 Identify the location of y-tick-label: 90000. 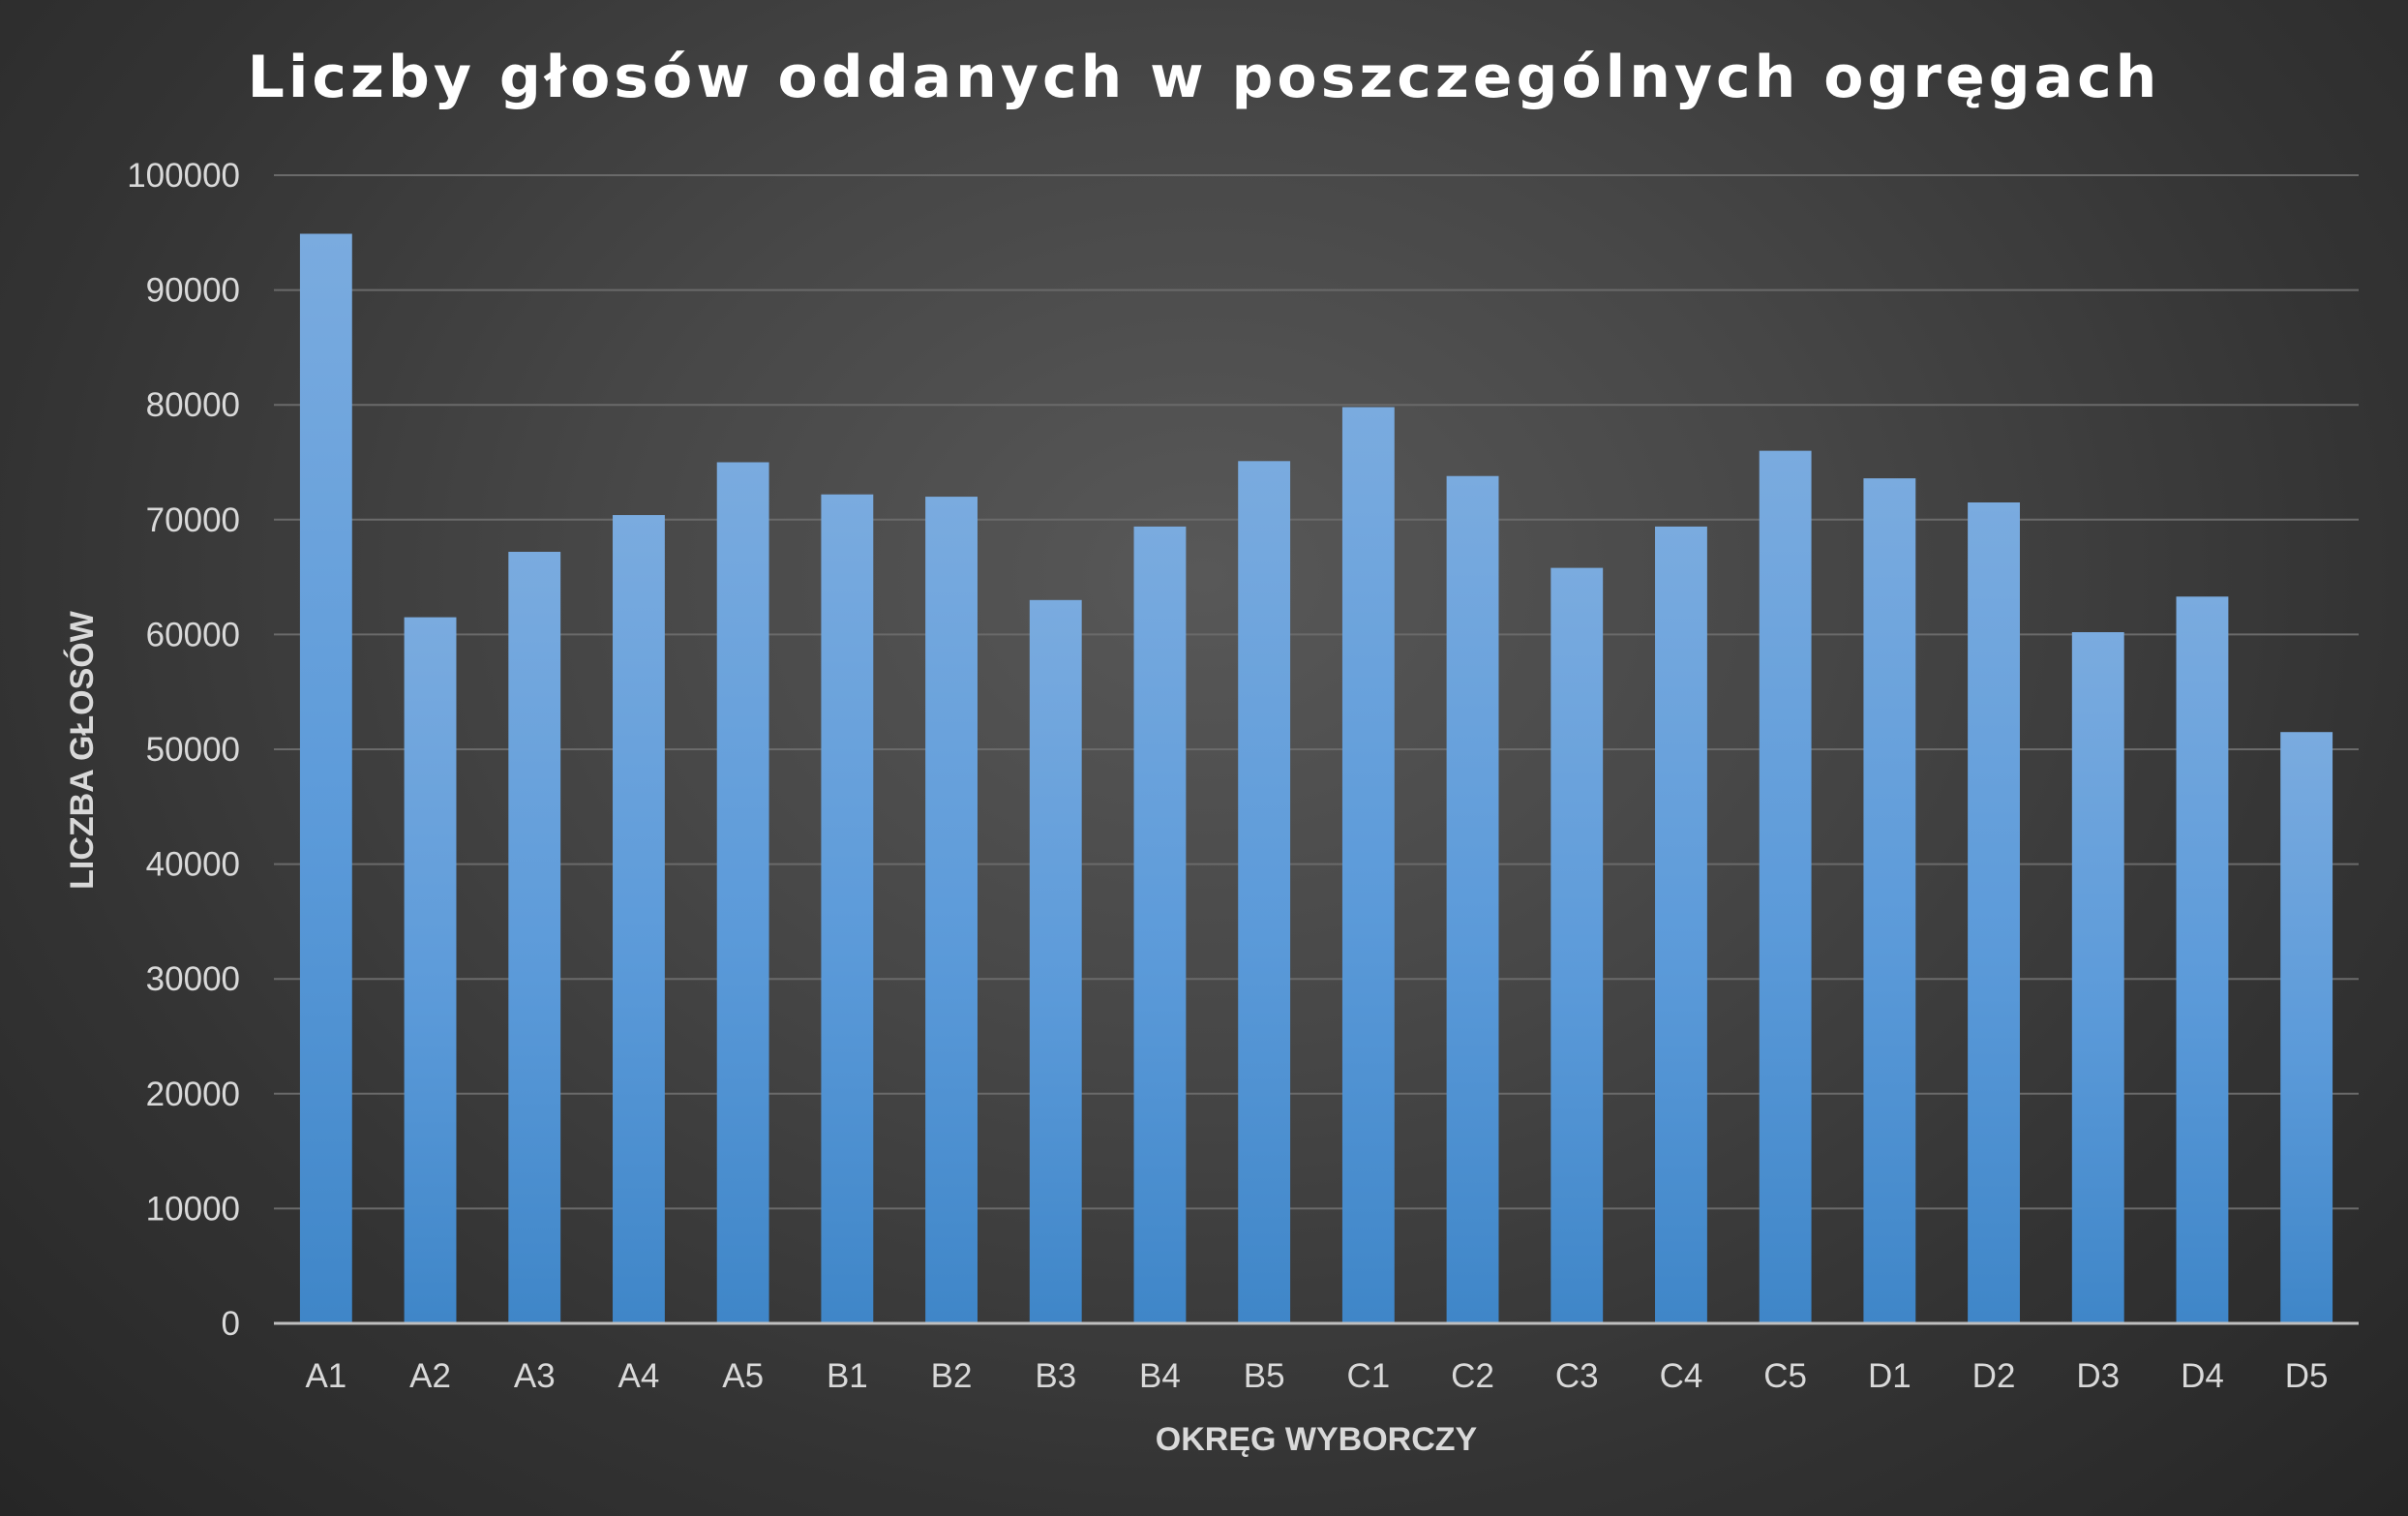
(193, 291).